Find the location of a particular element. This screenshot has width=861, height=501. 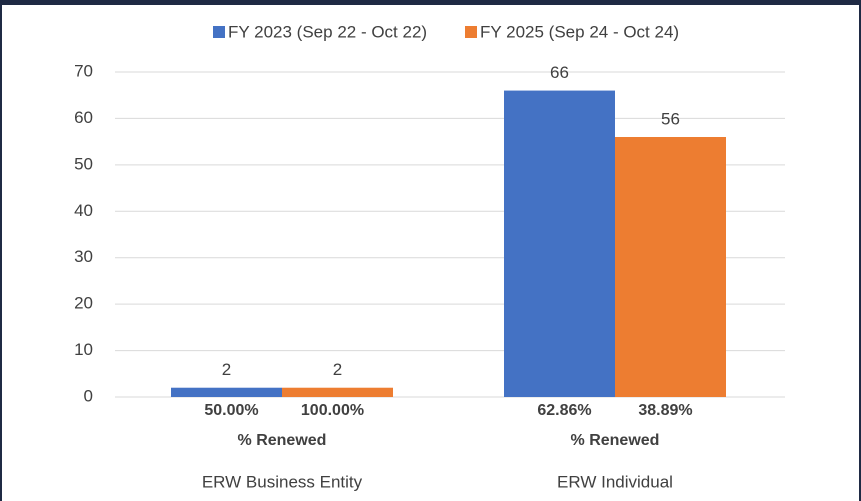

value-label: 56 is located at coordinates (670, 118).